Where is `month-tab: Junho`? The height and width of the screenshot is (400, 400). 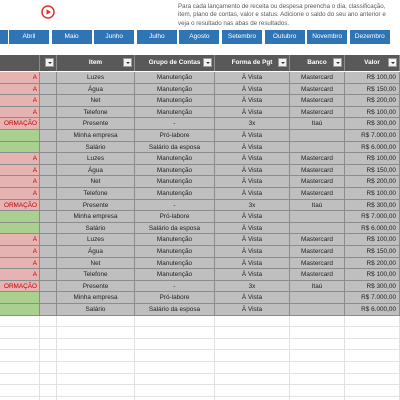
month-tab: Junho is located at coordinates (114, 37).